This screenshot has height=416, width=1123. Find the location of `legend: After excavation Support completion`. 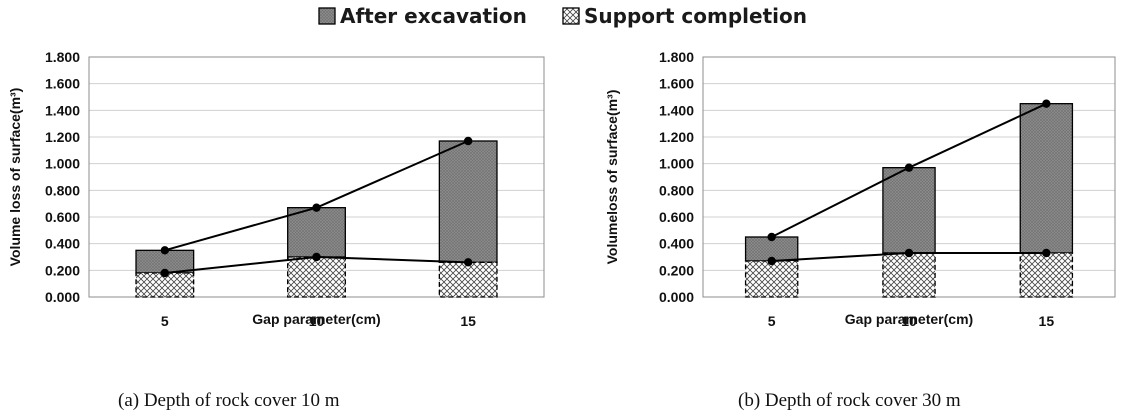

legend: After excavation Support completion is located at coordinates (562, 16).